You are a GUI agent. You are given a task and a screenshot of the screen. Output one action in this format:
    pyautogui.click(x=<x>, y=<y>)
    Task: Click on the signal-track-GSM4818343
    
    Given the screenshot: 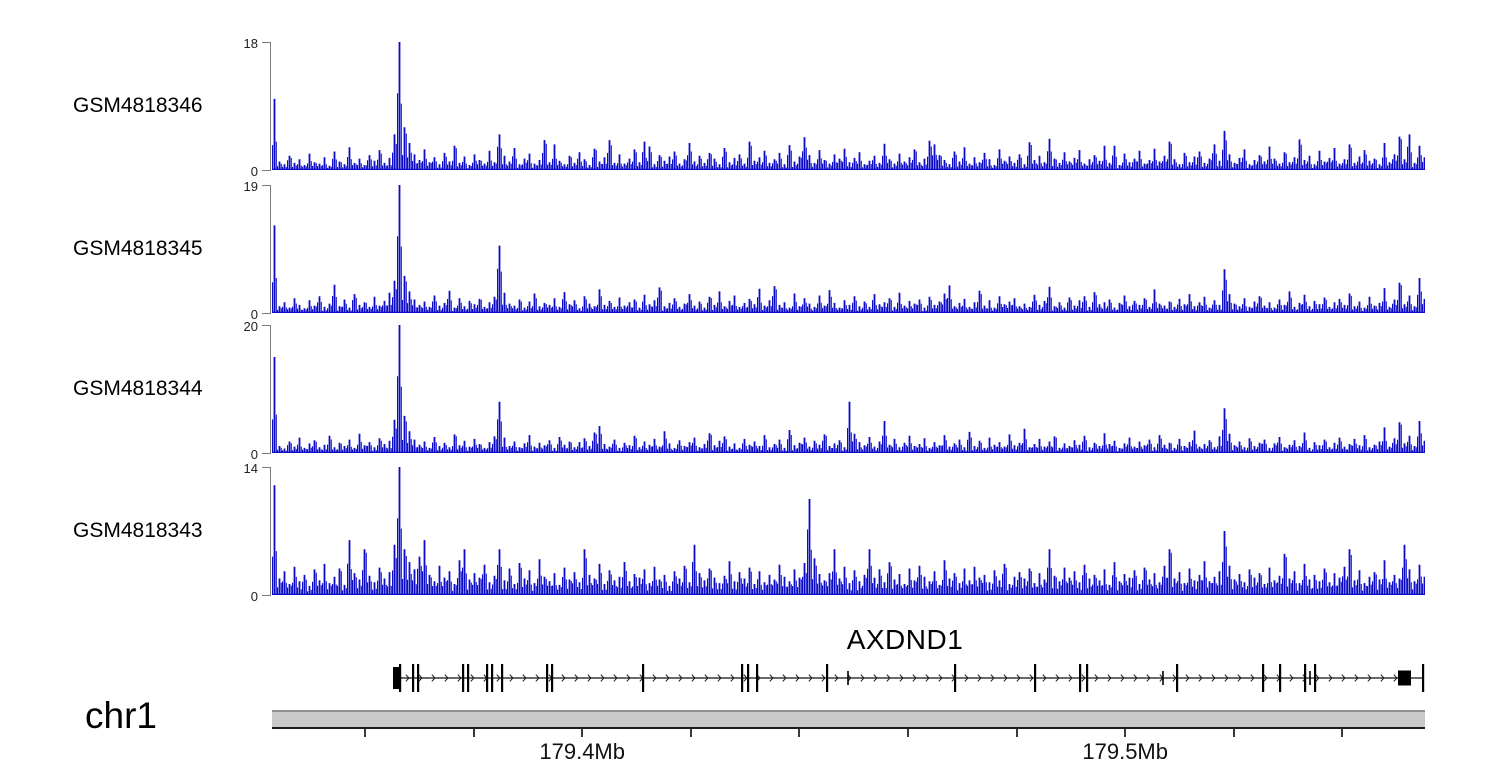 What is the action you would take?
    pyautogui.click(x=848, y=531)
    